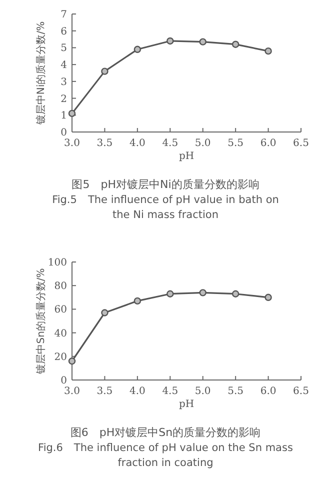 This screenshot has width=331, height=491. Describe the element at coordinates (60, 357) in the screenshot. I see `y-tick-label: 20` at that location.